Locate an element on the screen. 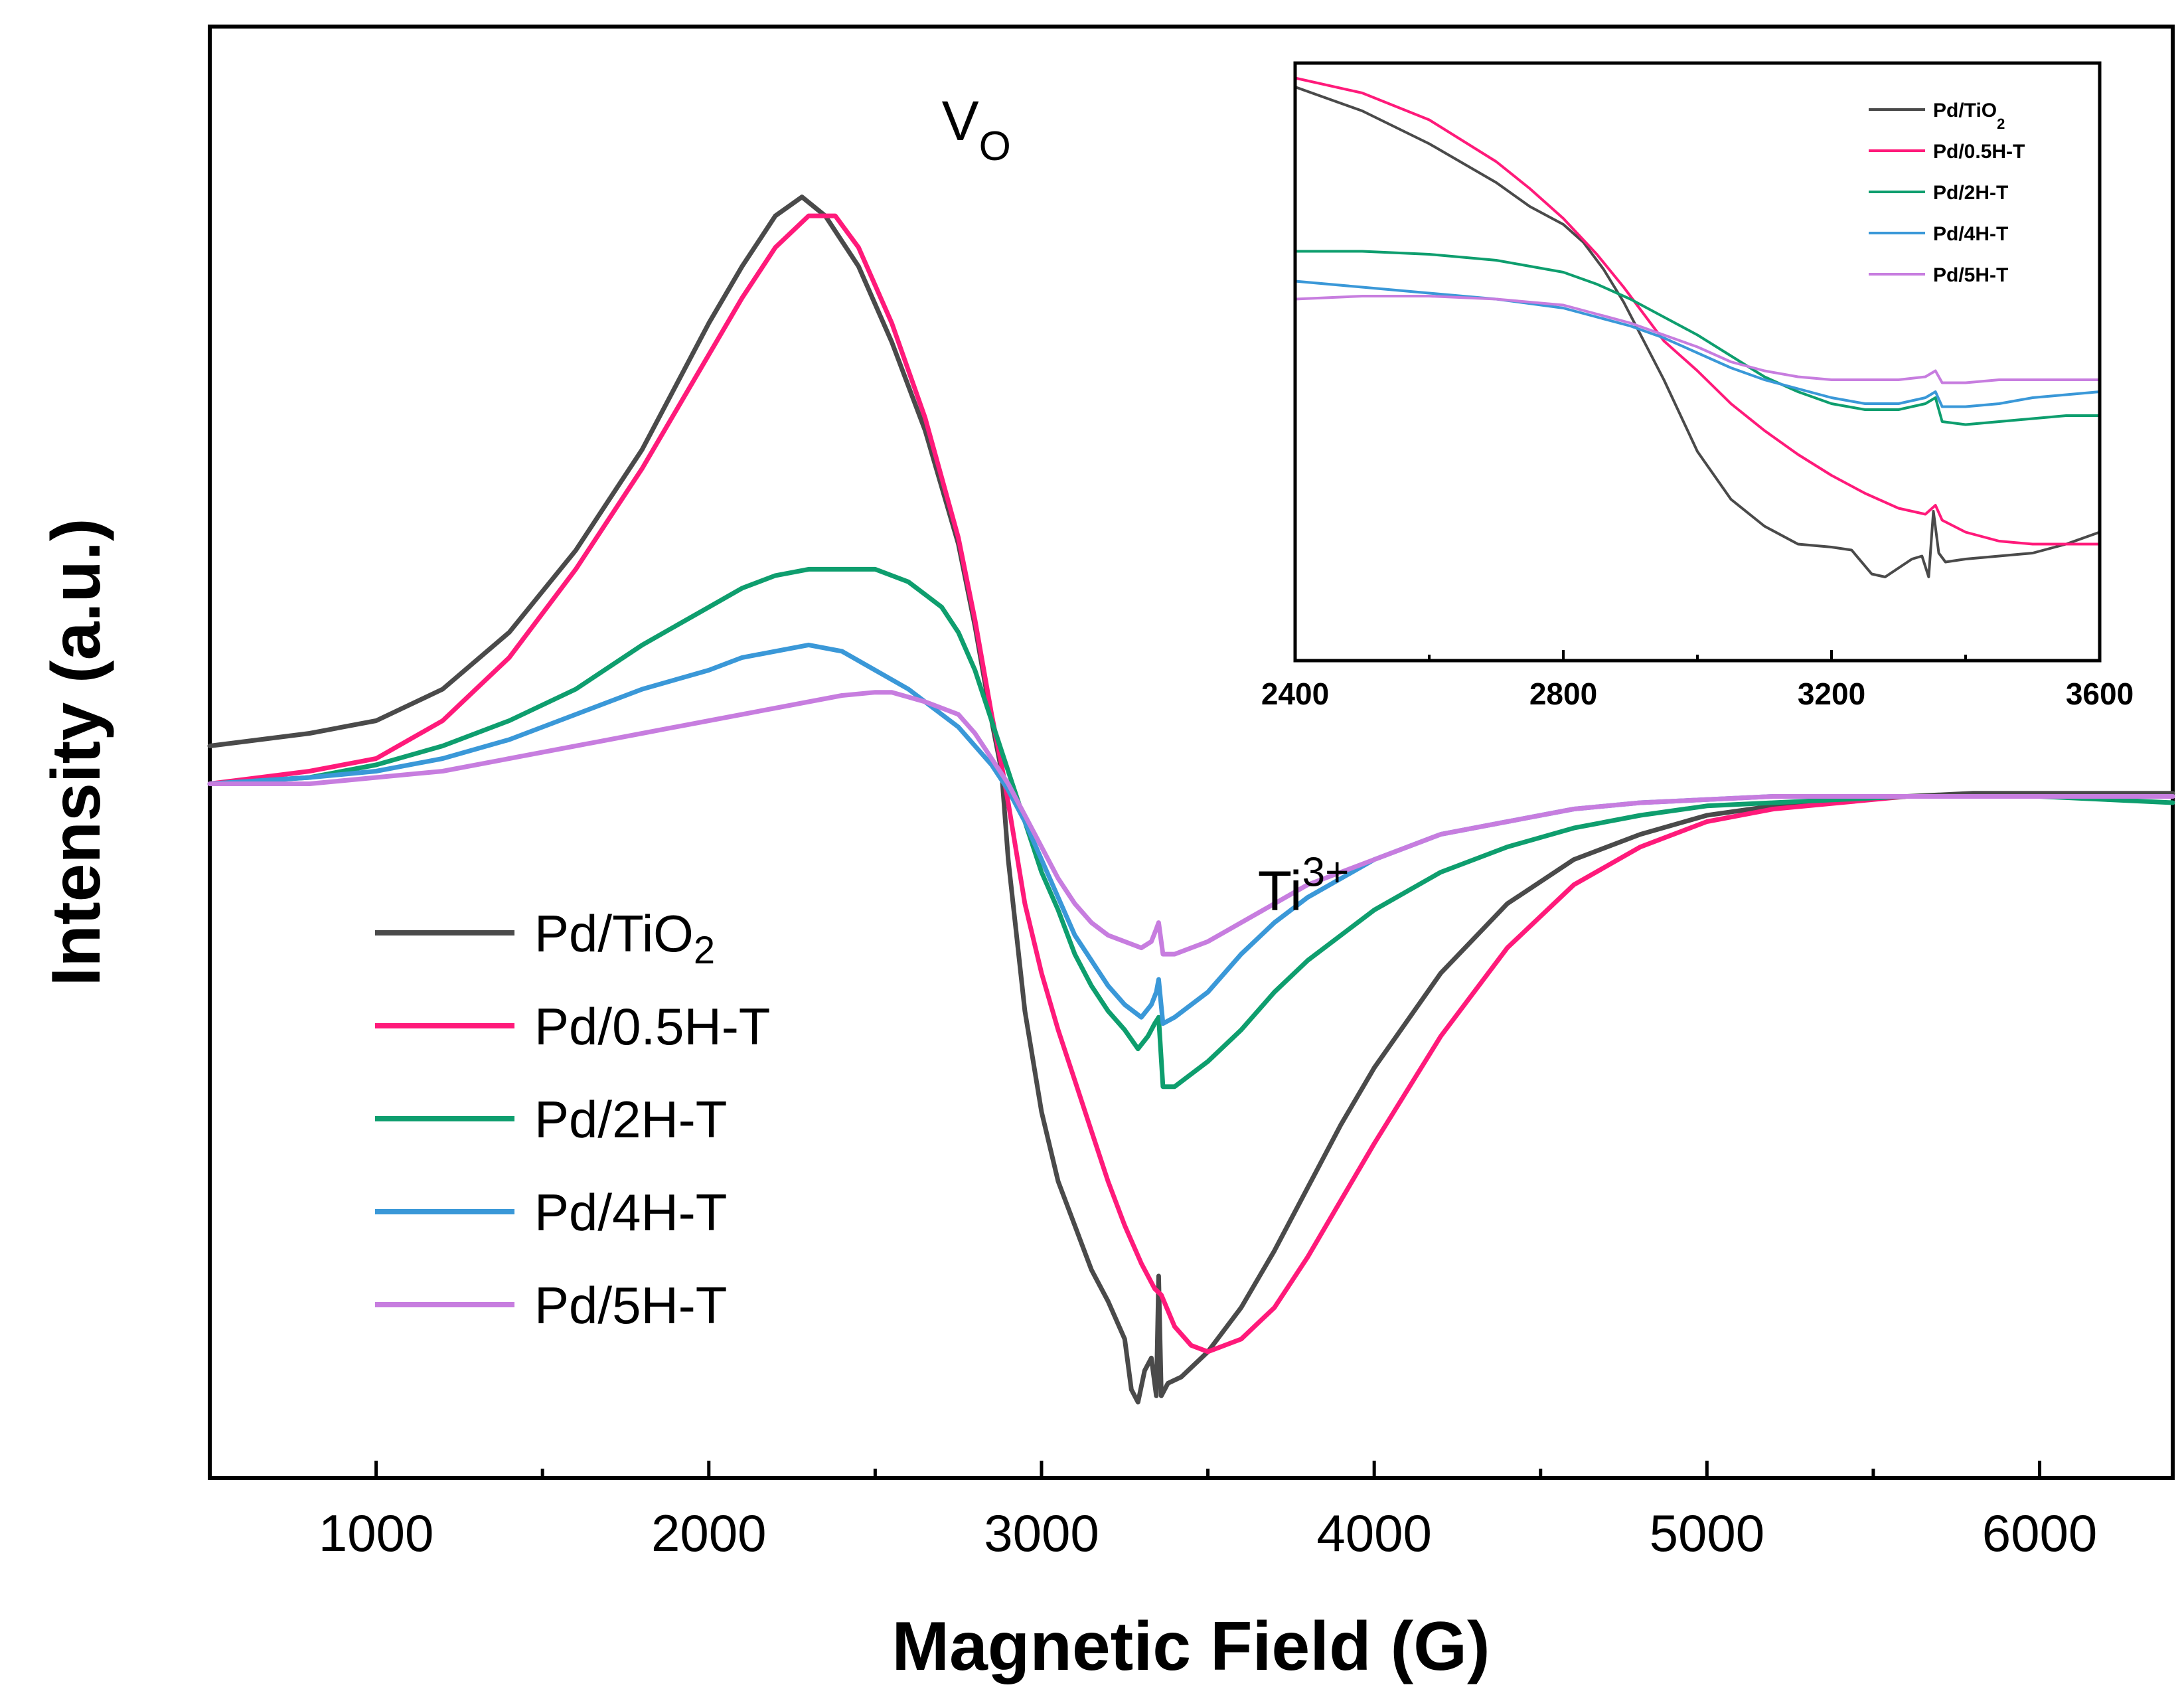  legend-label: Pd/TiO2 is located at coordinates (624, 938).